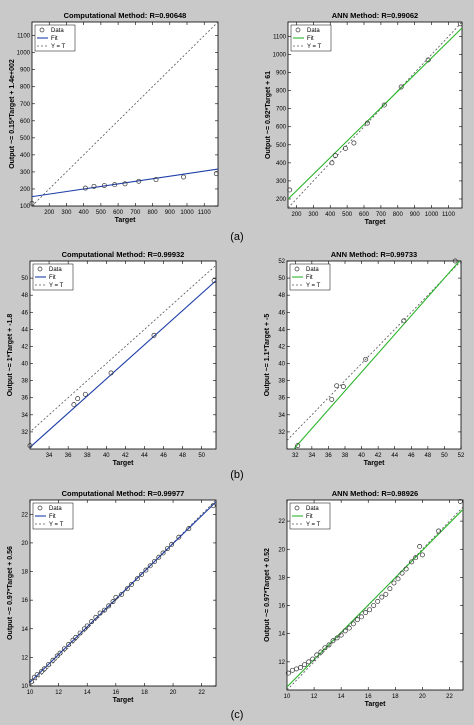 The image size is (474, 725). What do you see at coordinates (281, 296) in the screenshot?
I see `y-tick-label: 48` at bounding box center [281, 296].